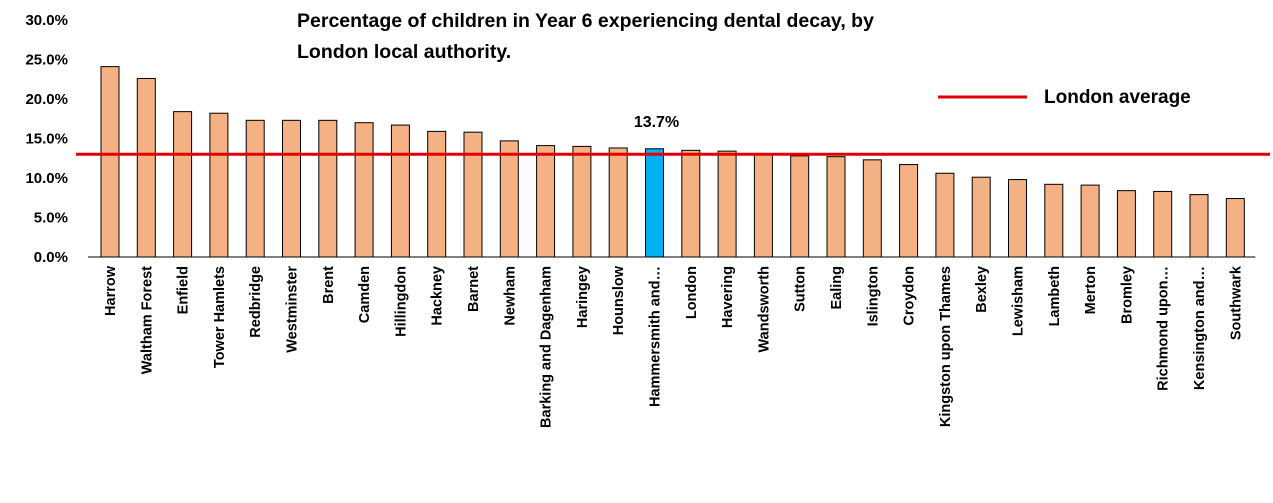 The image size is (1273, 503). Describe the element at coordinates (293, 309) in the screenshot. I see `x-tick-label: Westminster` at that location.